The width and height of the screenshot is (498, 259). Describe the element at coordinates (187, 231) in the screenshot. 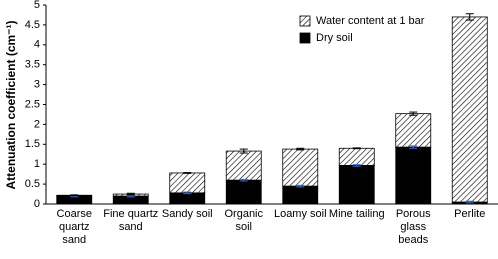

I see `x-tick-label-box: Sandy soil` at that location.